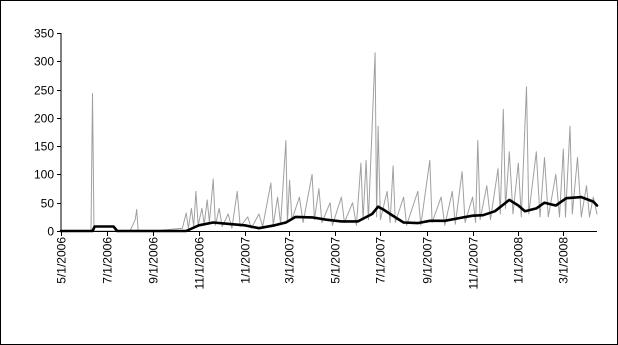 The image size is (618, 345). I want to click on y-tick-label: 0, so click(50, 232).